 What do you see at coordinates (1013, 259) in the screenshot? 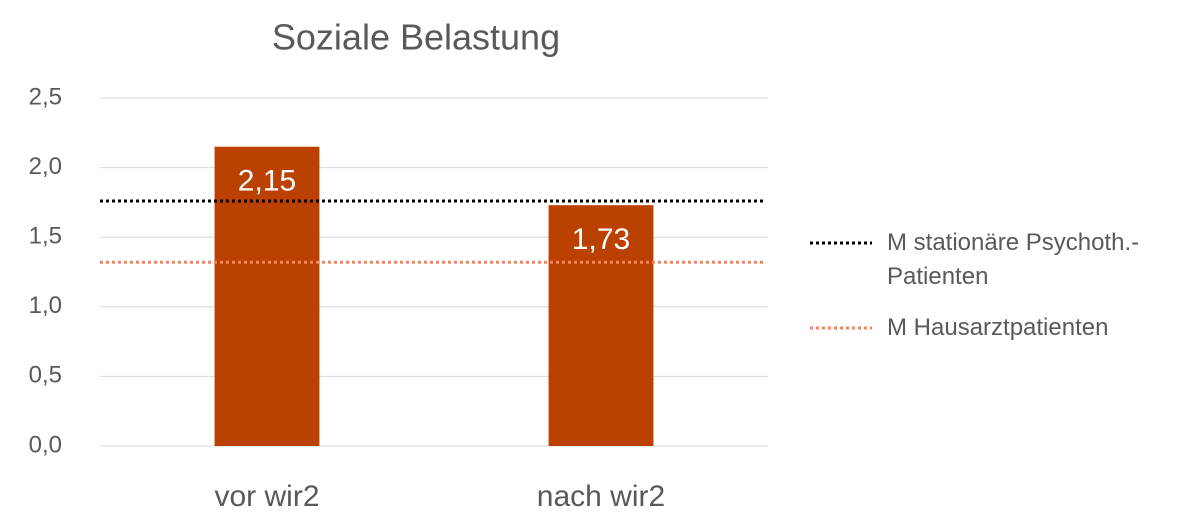
I see `legend-label: M stationäre Psychoth.-Patienten` at bounding box center [1013, 259].